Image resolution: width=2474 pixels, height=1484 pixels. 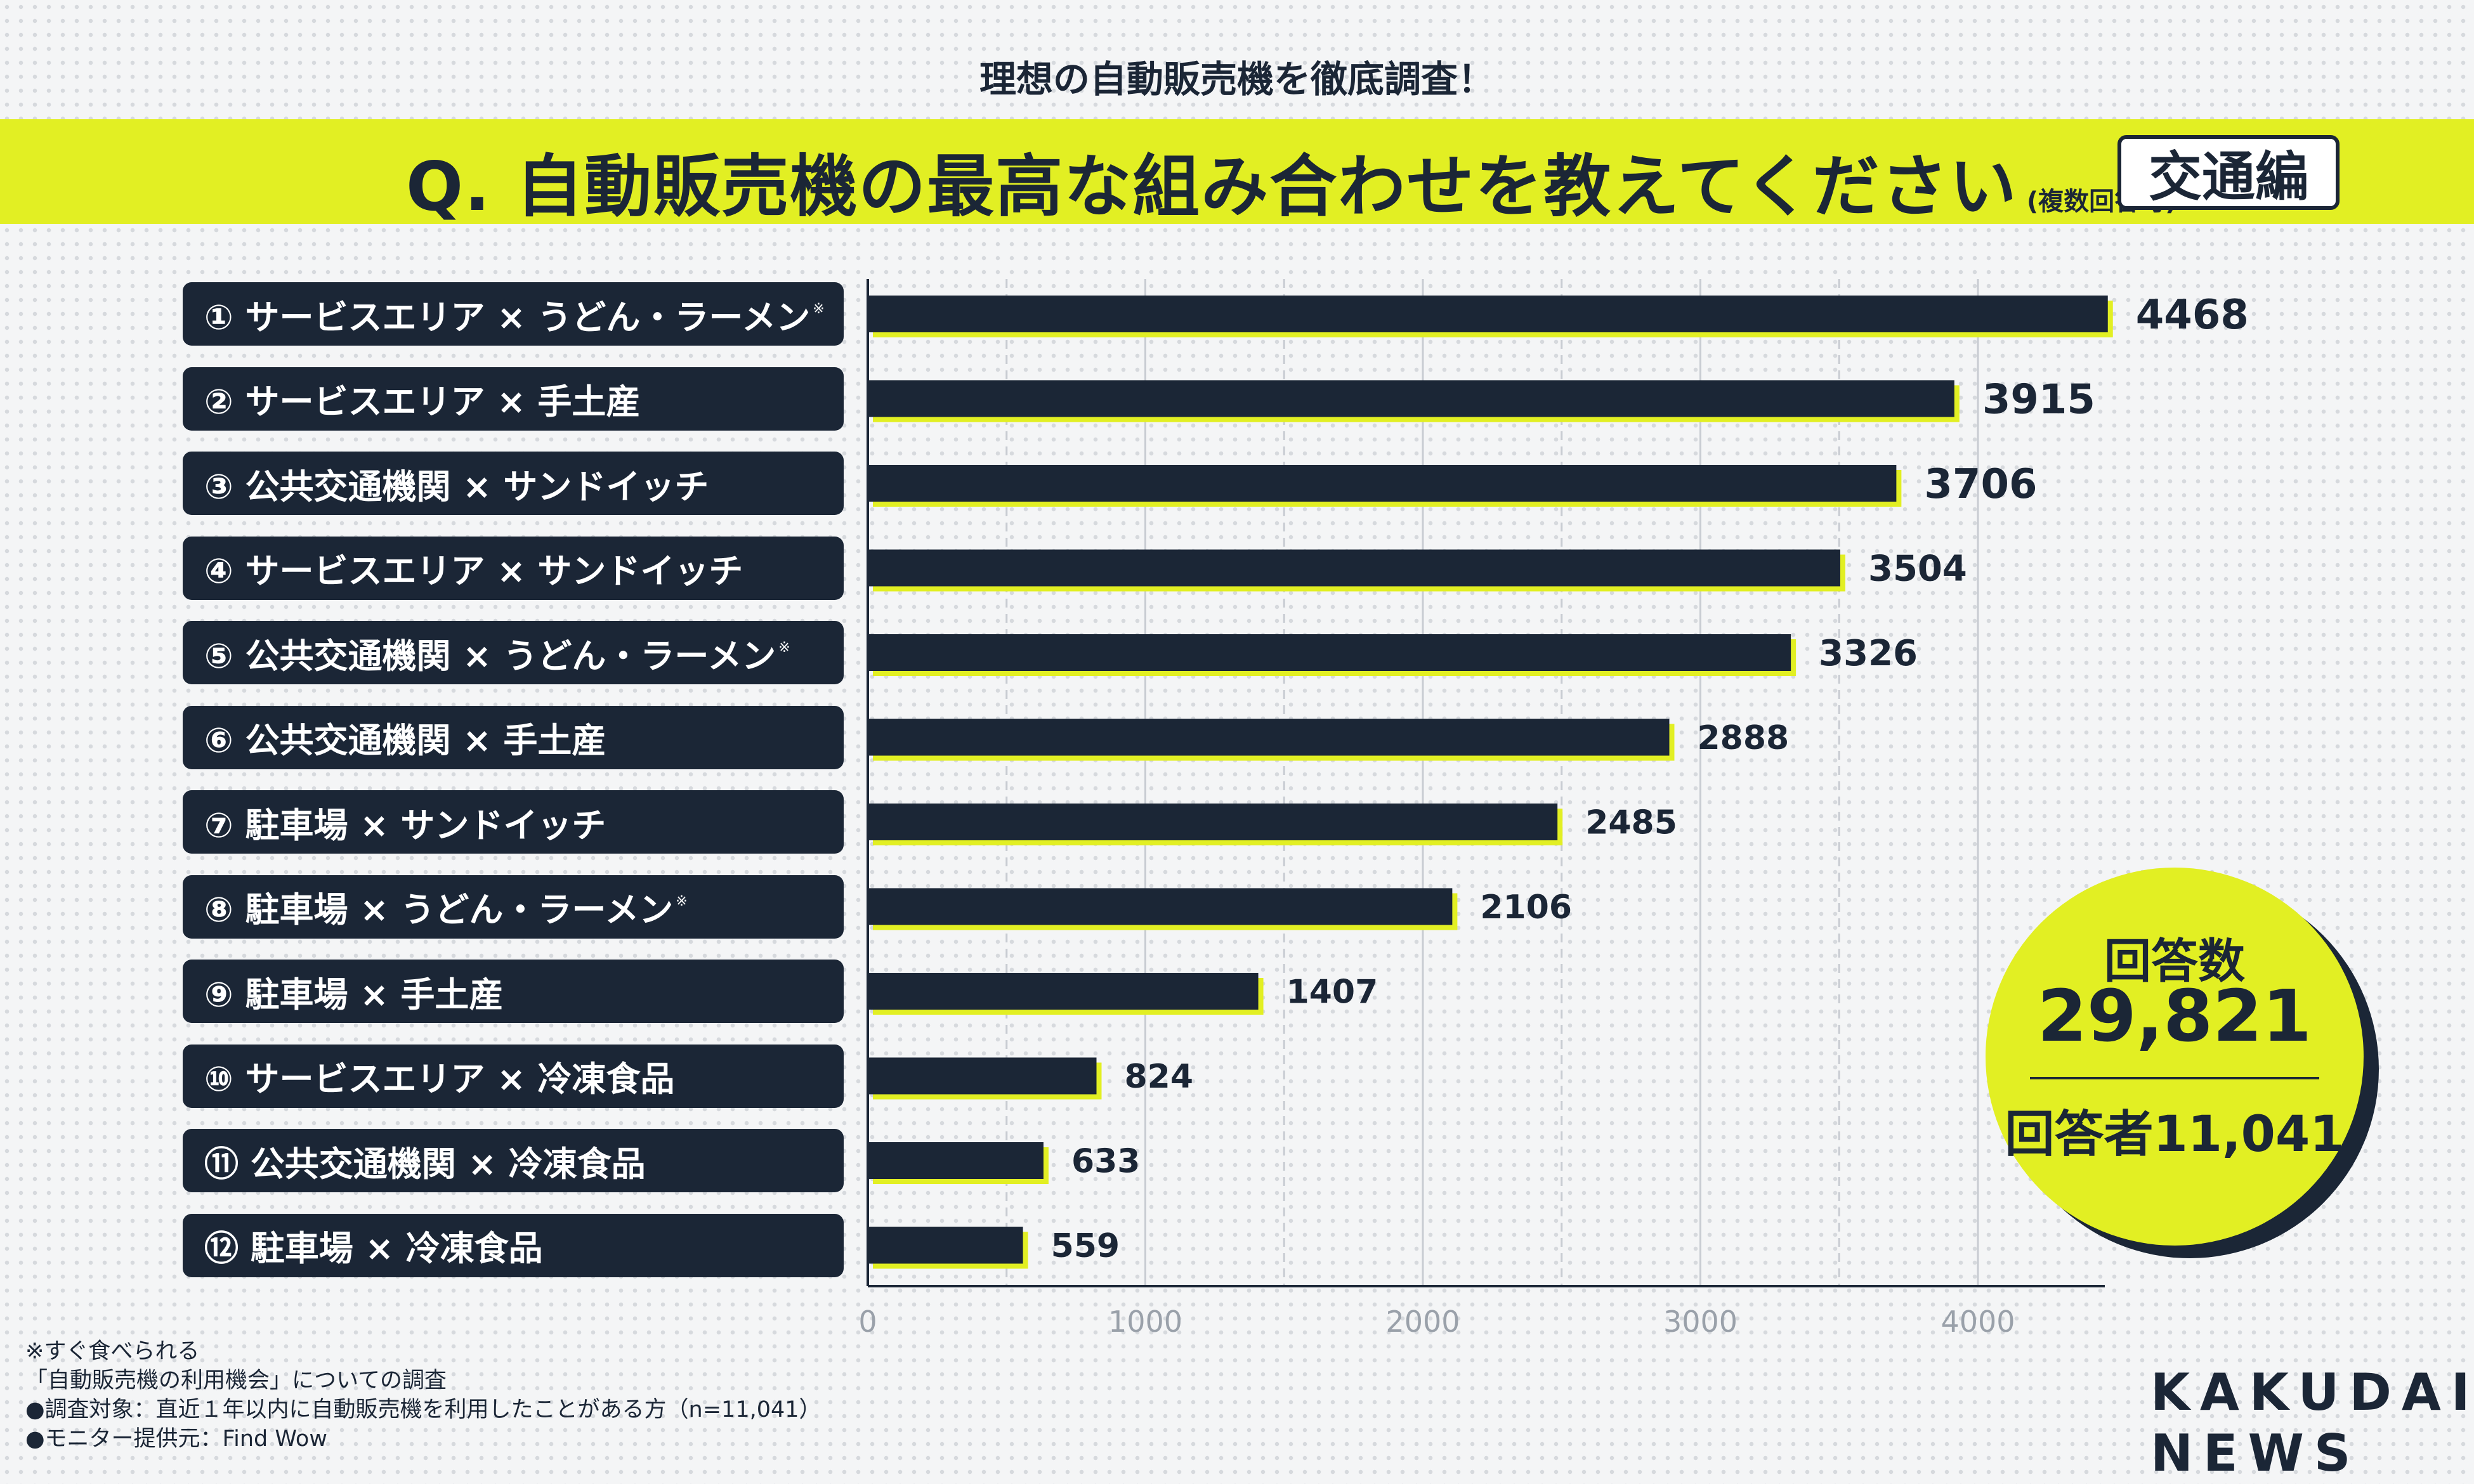 What do you see at coordinates (176, 1439) in the screenshot?
I see `footnote-line: ●モニター提供元：Find Wow` at bounding box center [176, 1439].